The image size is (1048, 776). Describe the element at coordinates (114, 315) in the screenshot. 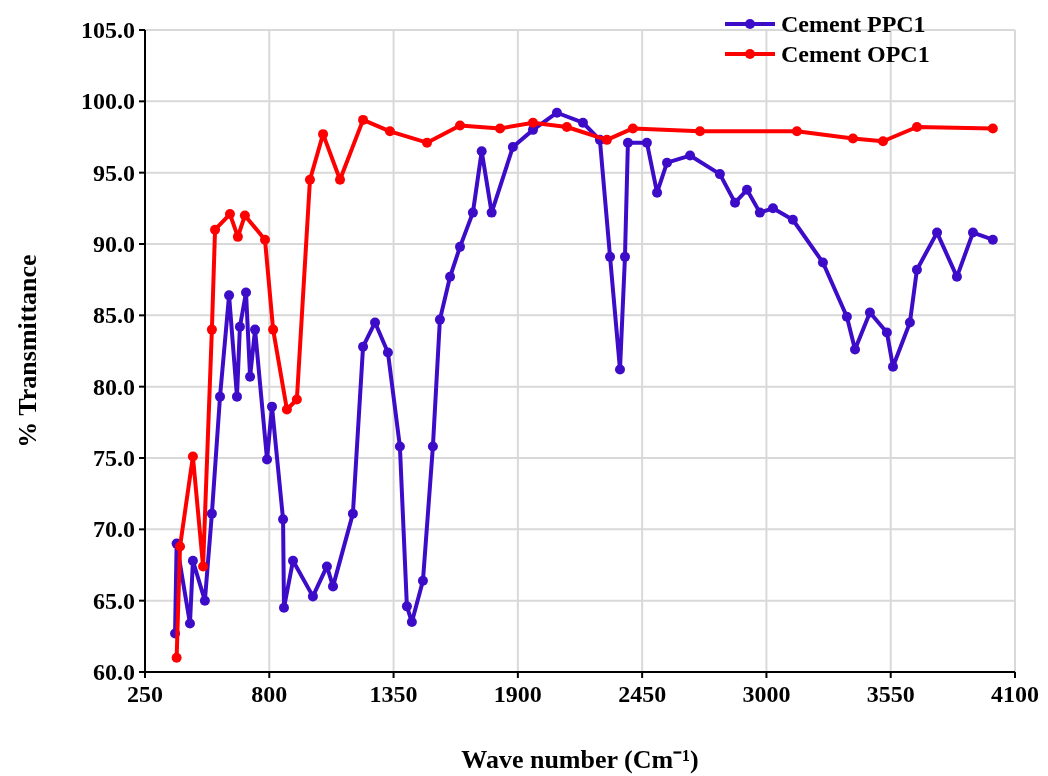

I see `y-tick-label: 85.0` at that location.